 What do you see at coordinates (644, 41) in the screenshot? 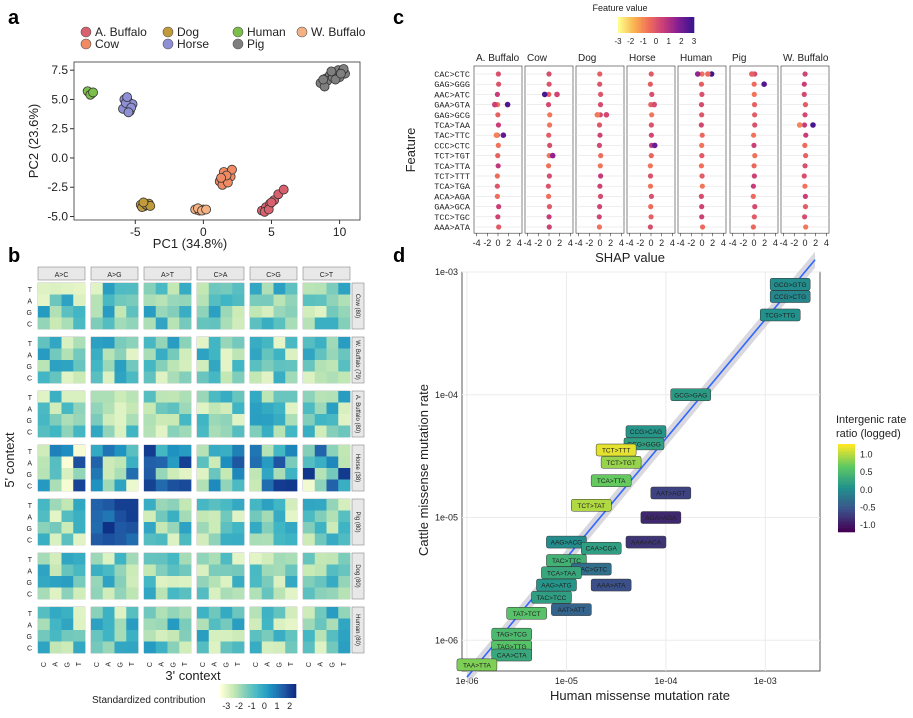
I see `legend-tick-label: -1` at bounding box center [644, 41].